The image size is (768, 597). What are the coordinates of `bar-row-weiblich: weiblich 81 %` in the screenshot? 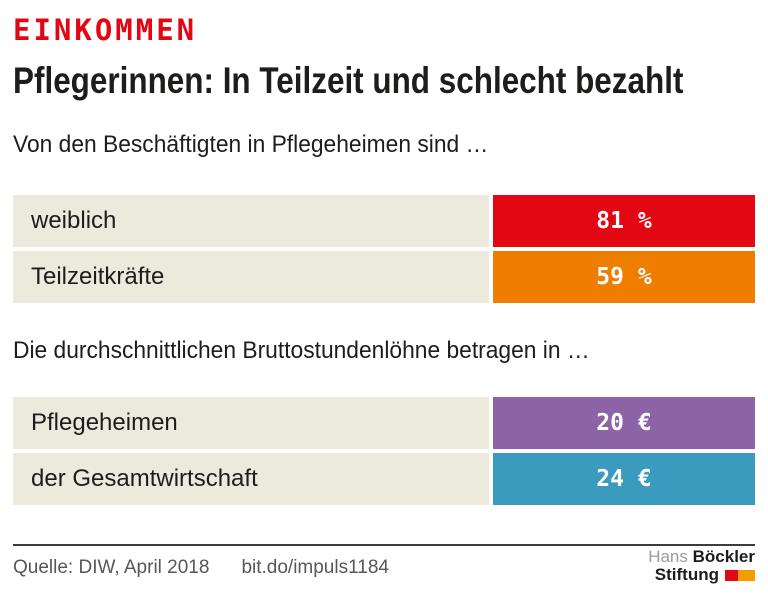 It's located at (384, 221).